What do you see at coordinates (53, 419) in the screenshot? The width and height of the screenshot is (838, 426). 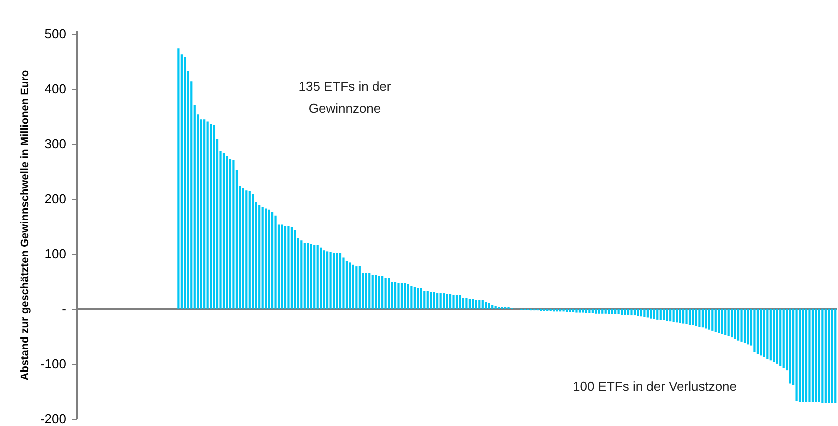 I see `y-tick-label: -200` at bounding box center [53, 419].